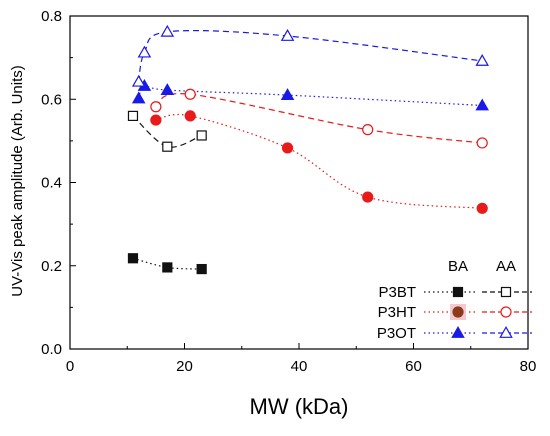 Image resolution: width=550 pixels, height=436 pixels. I want to click on legend-marker-p3ht-ba, so click(458, 312).